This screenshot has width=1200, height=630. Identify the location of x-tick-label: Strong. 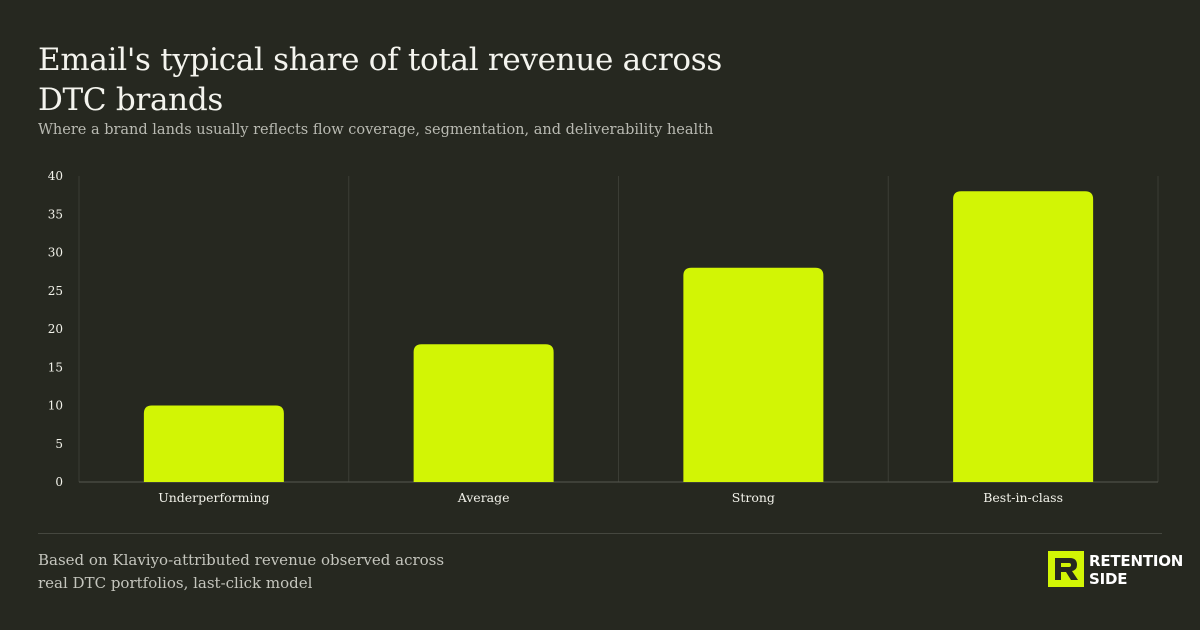
(753, 497).